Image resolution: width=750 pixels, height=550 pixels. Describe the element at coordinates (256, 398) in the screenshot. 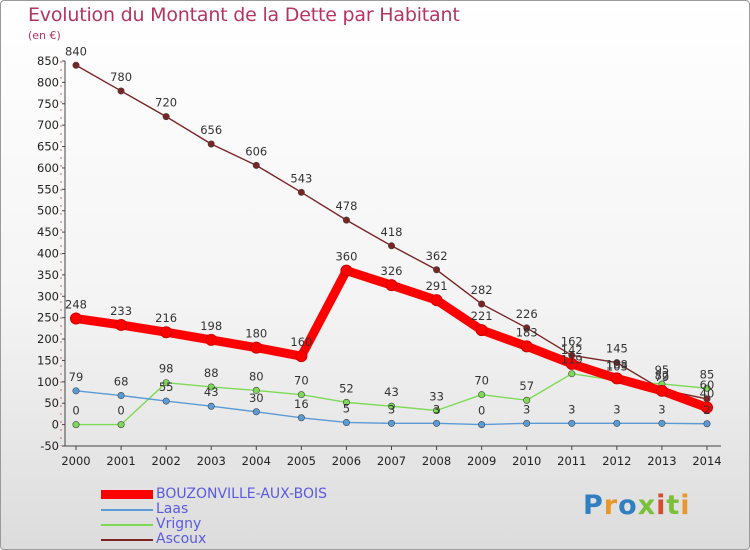

I see `data-label: 30` at that location.